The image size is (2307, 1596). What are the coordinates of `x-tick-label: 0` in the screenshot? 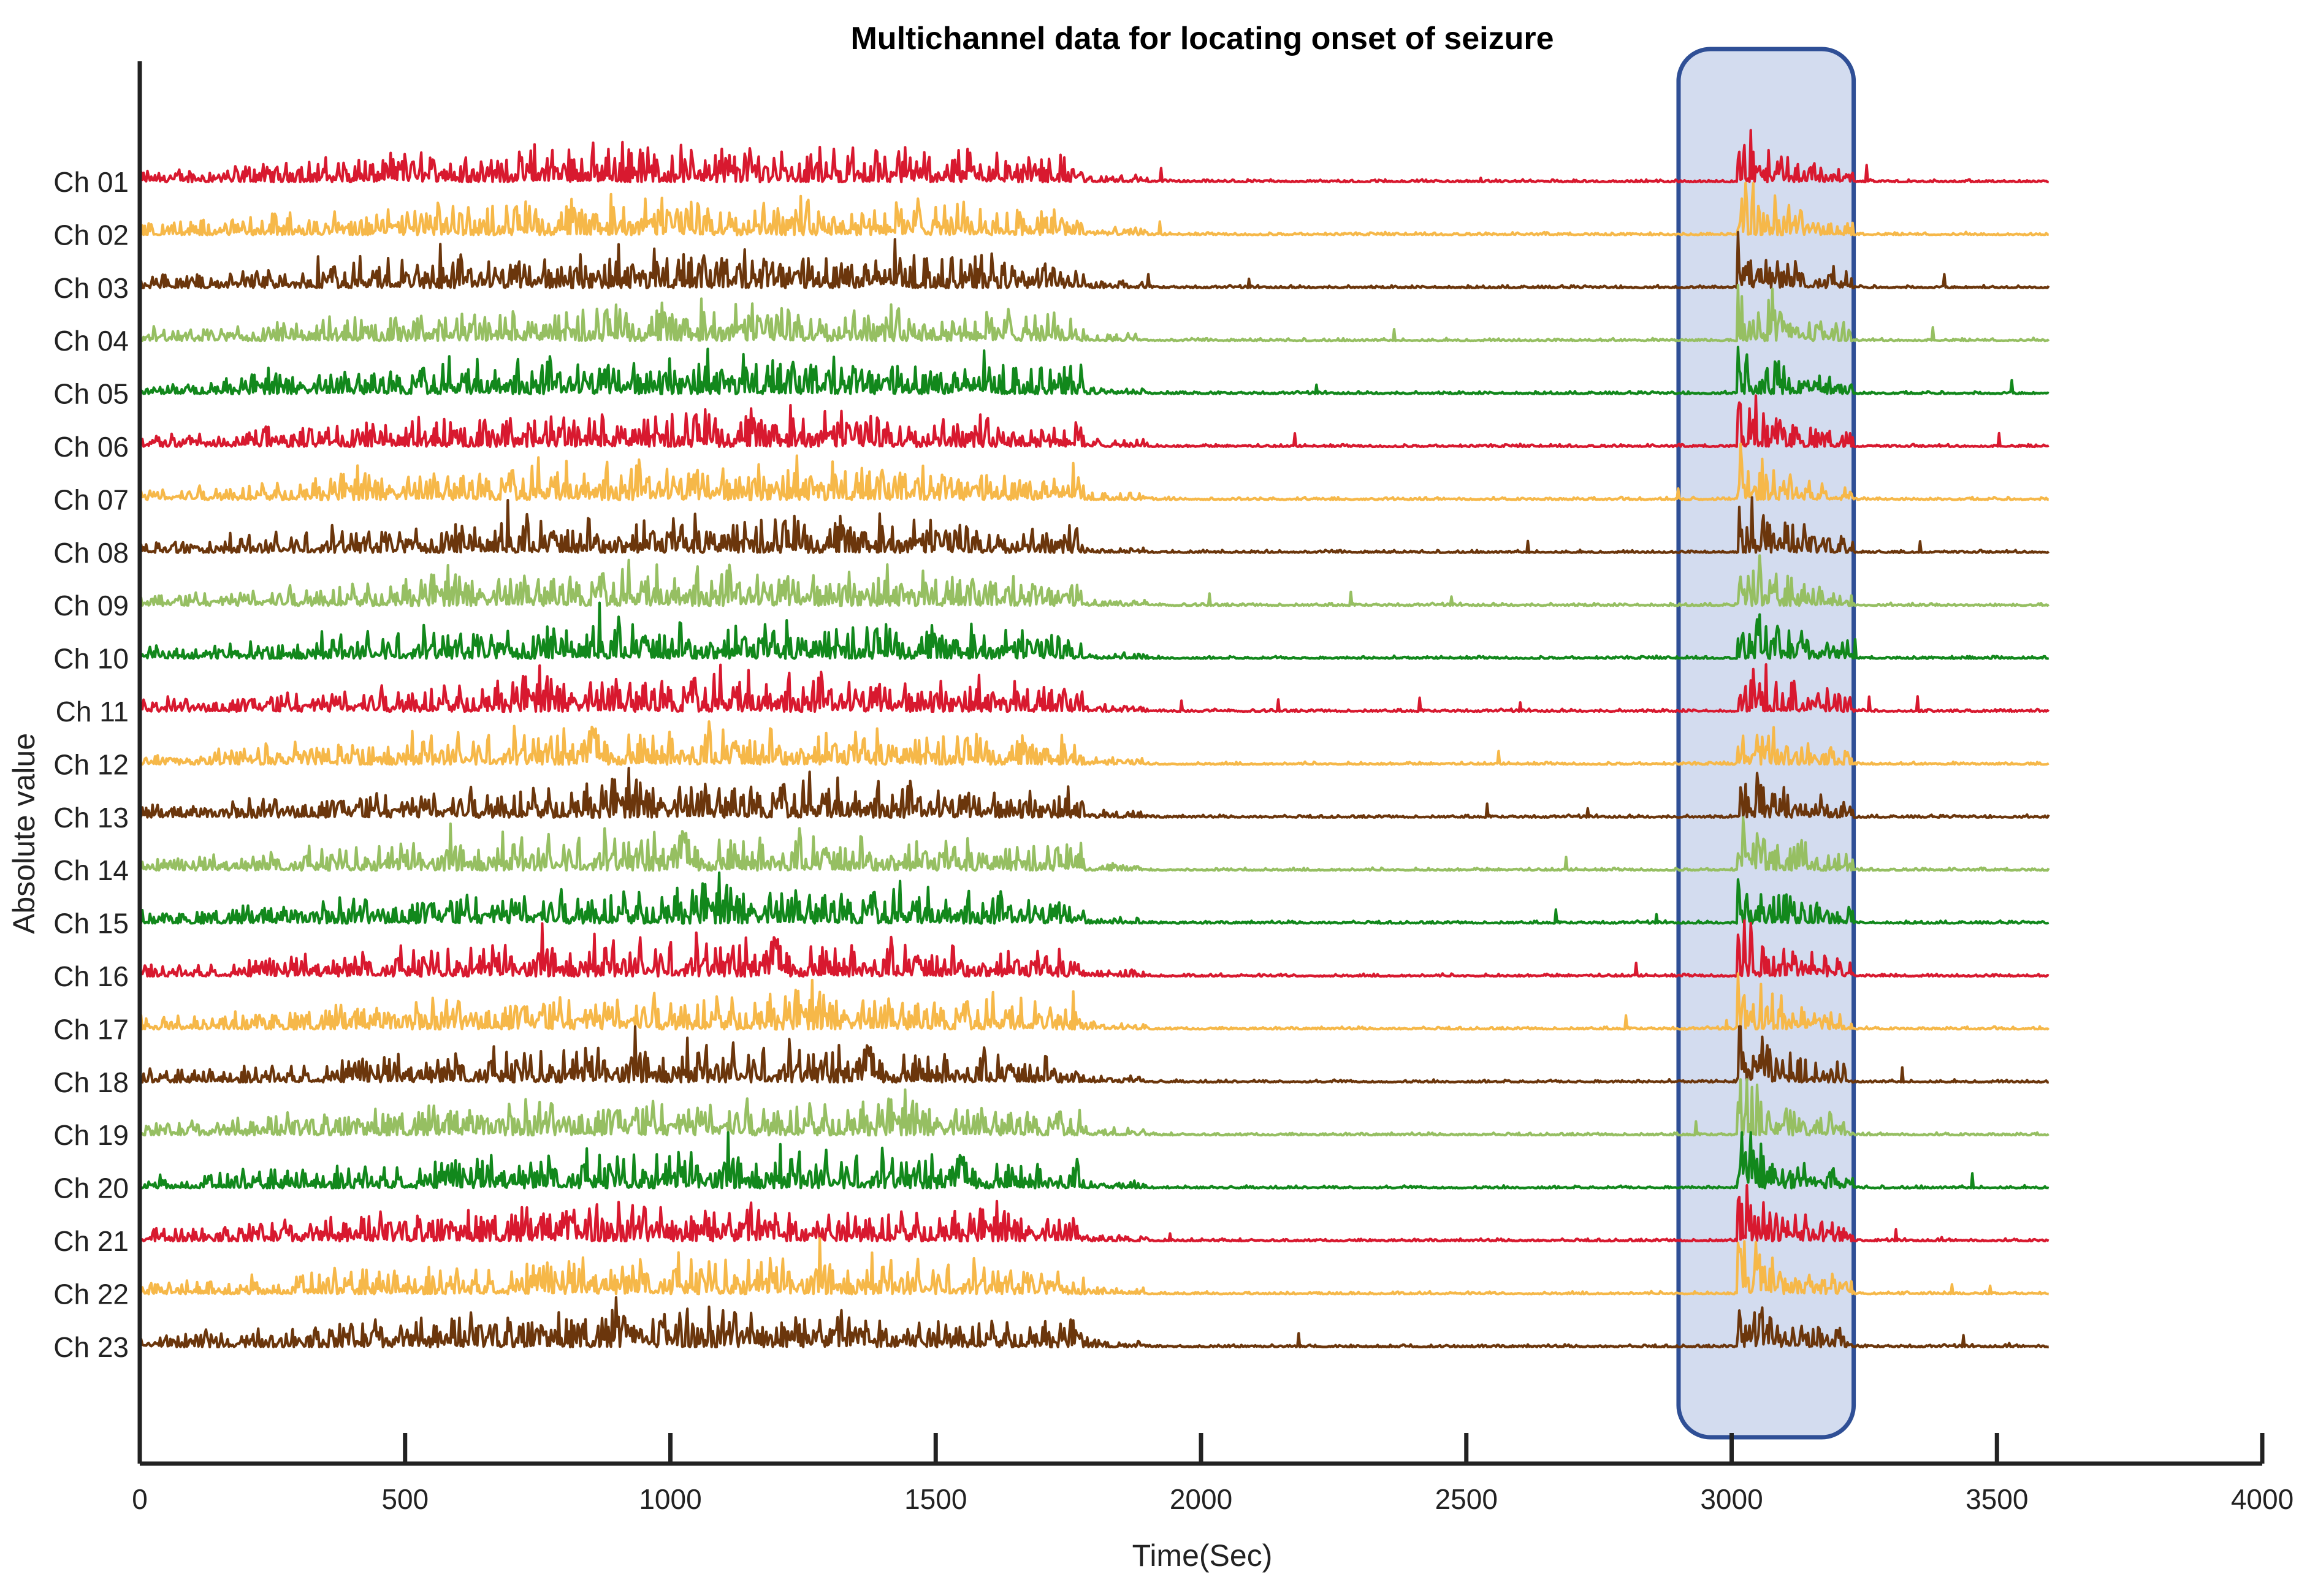 It's located at (140, 1499).